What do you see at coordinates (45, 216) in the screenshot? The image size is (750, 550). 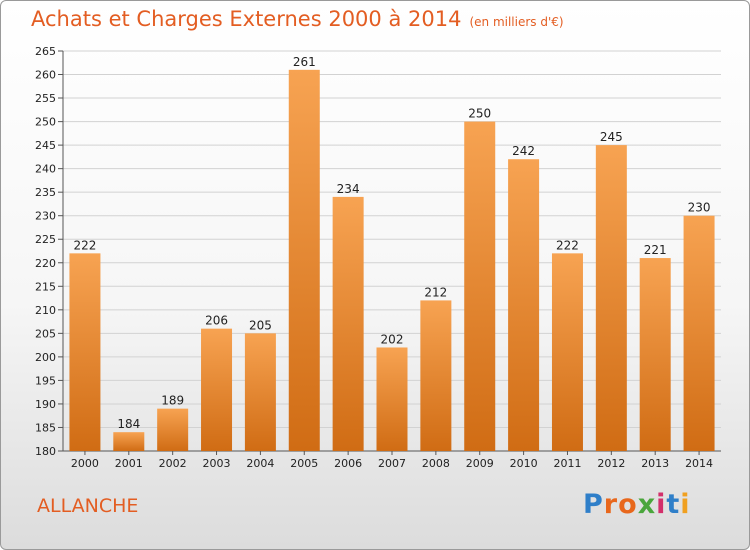 I see `y-tick-label: 230` at bounding box center [45, 216].